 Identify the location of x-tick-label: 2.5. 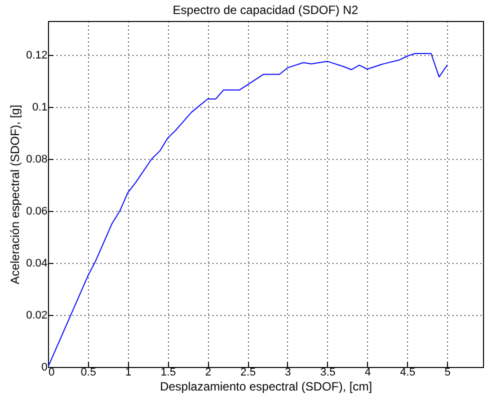
(248, 372).